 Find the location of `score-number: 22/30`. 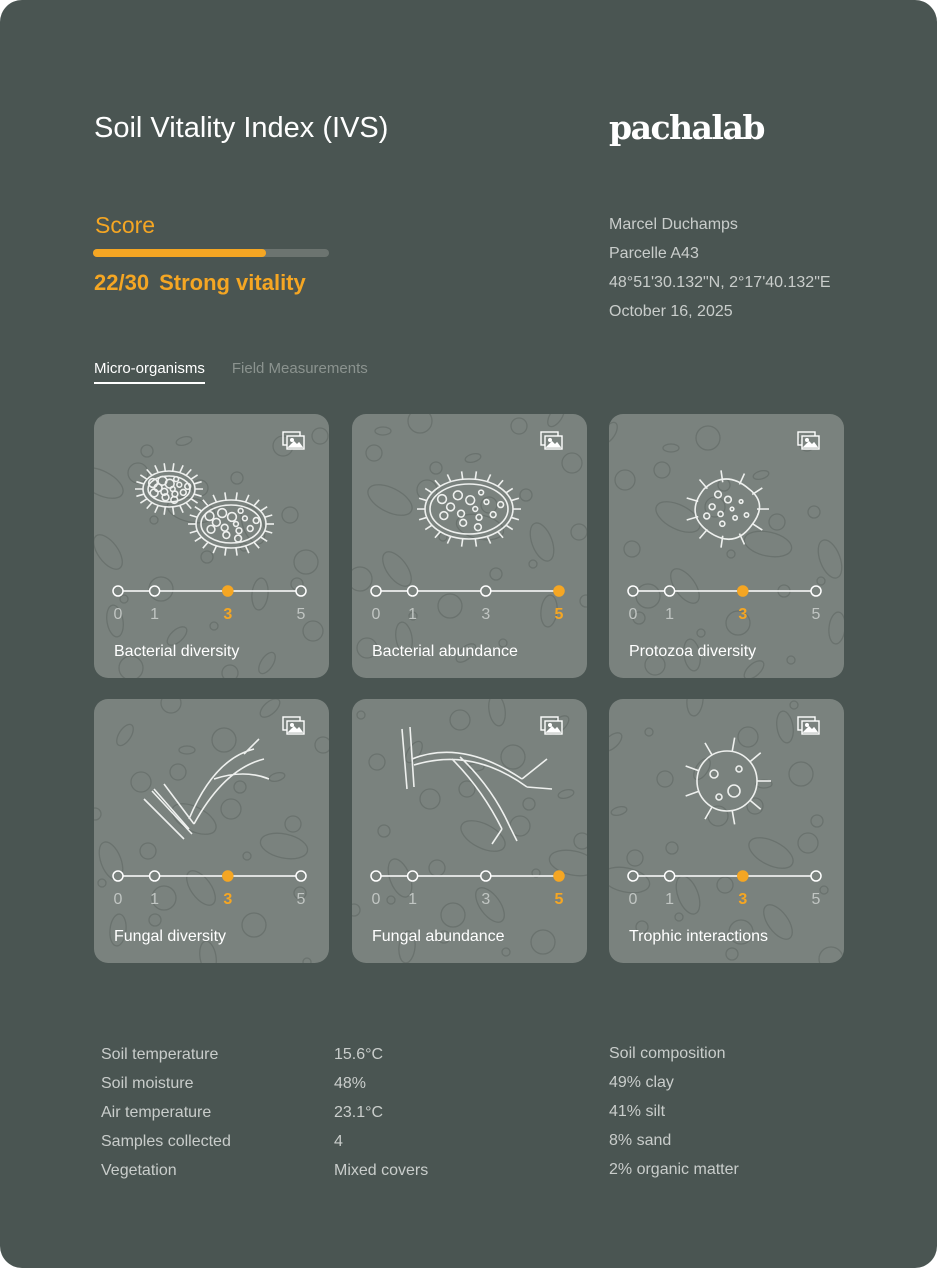

score-number: 22/30 is located at coordinates (122, 282).